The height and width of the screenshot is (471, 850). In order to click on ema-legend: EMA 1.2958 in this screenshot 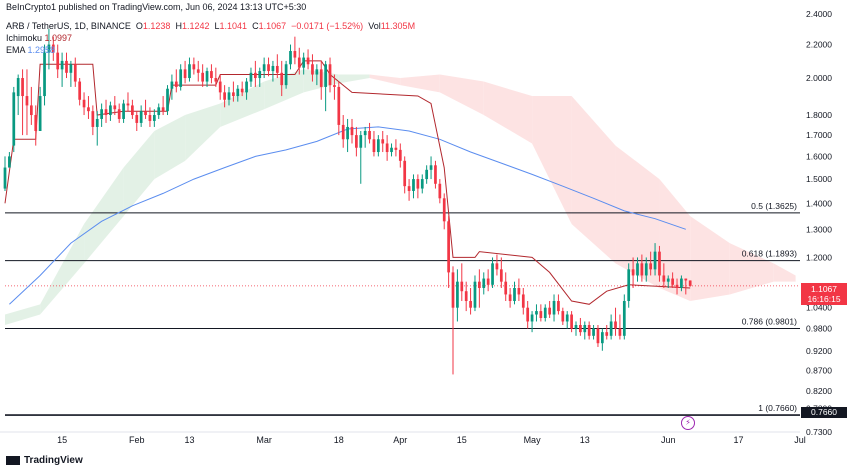, I will do `click(30, 50)`.